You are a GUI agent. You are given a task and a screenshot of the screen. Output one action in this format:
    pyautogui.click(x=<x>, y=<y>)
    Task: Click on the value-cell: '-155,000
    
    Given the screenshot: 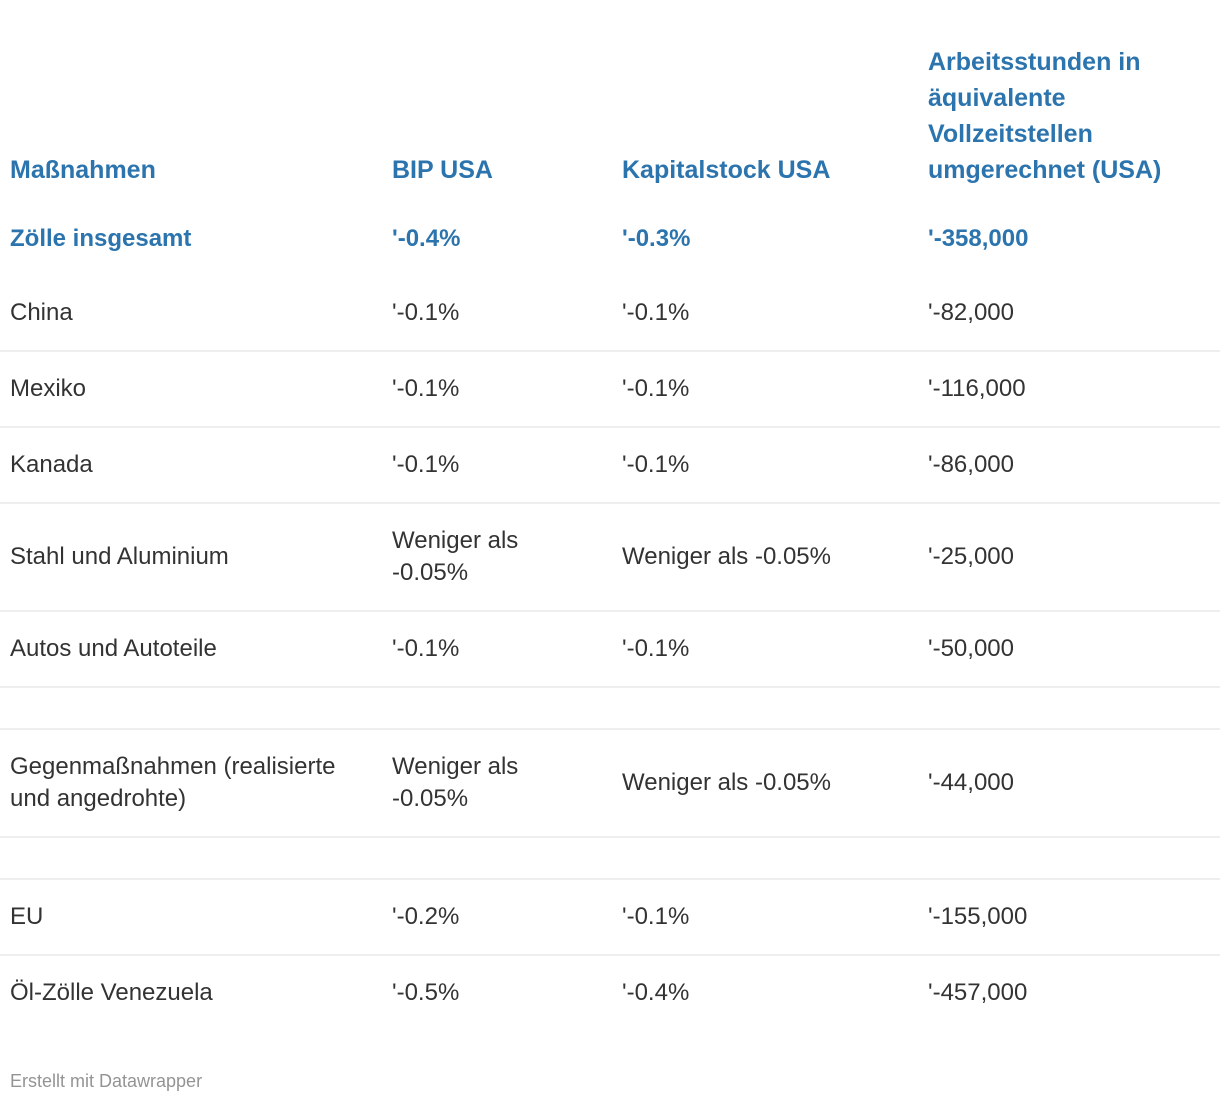 What is the action you would take?
    pyautogui.click(x=978, y=916)
    